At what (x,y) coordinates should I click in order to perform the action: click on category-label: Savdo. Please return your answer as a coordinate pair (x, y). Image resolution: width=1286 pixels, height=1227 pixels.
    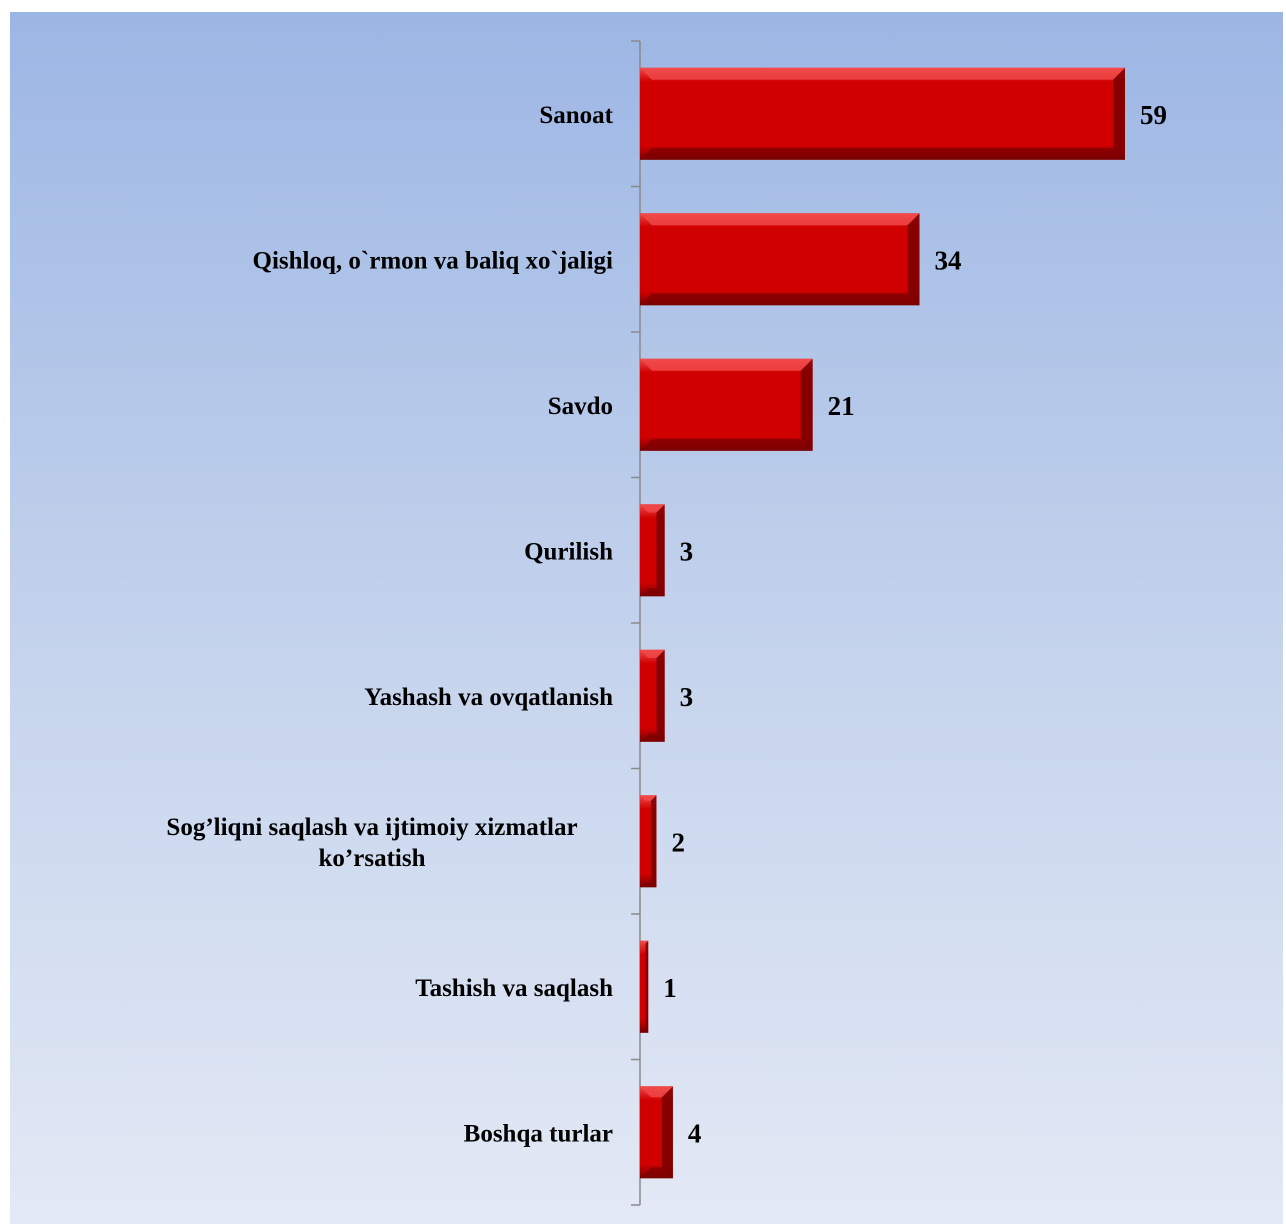
    Looking at the image, I should click on (580, 406).